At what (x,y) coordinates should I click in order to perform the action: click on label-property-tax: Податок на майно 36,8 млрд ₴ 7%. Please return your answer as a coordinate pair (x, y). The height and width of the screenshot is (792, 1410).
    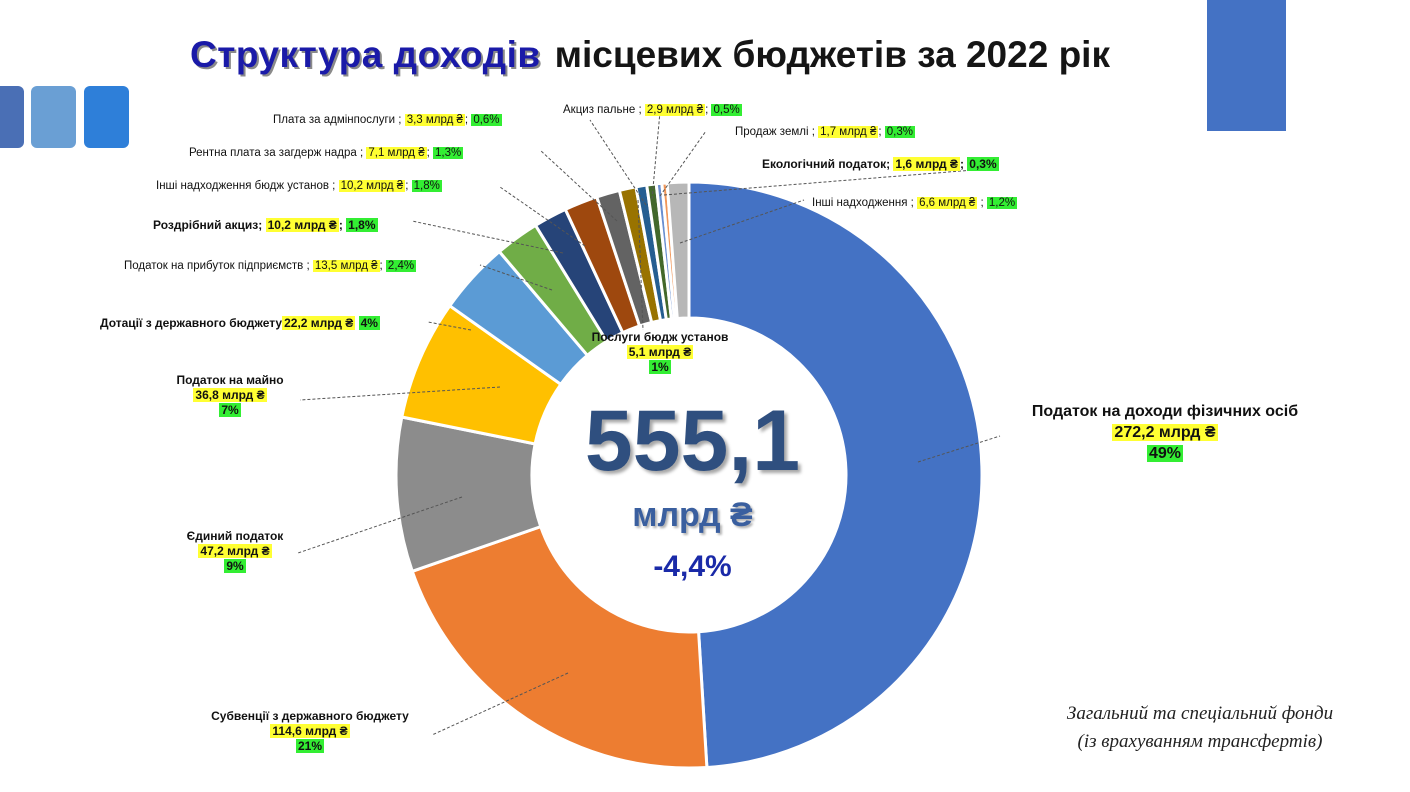
    Looking at the image, I should click on (230, 395).